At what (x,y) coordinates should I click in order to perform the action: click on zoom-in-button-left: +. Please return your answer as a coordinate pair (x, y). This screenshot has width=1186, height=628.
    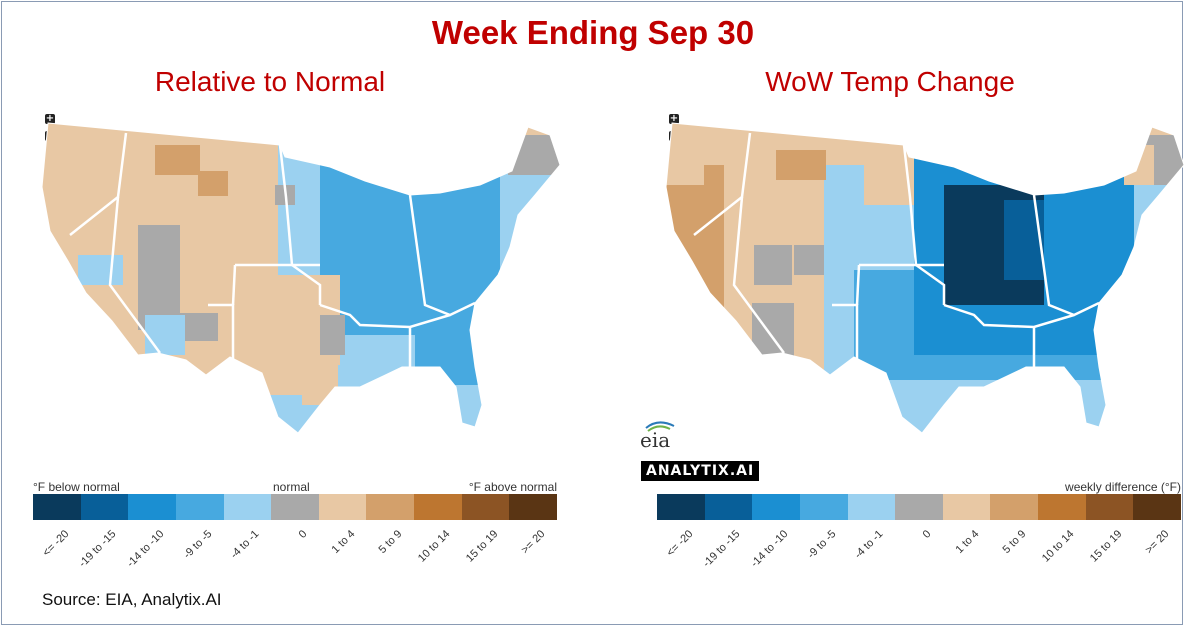
    Looking at the image, I should click on (50, 118).